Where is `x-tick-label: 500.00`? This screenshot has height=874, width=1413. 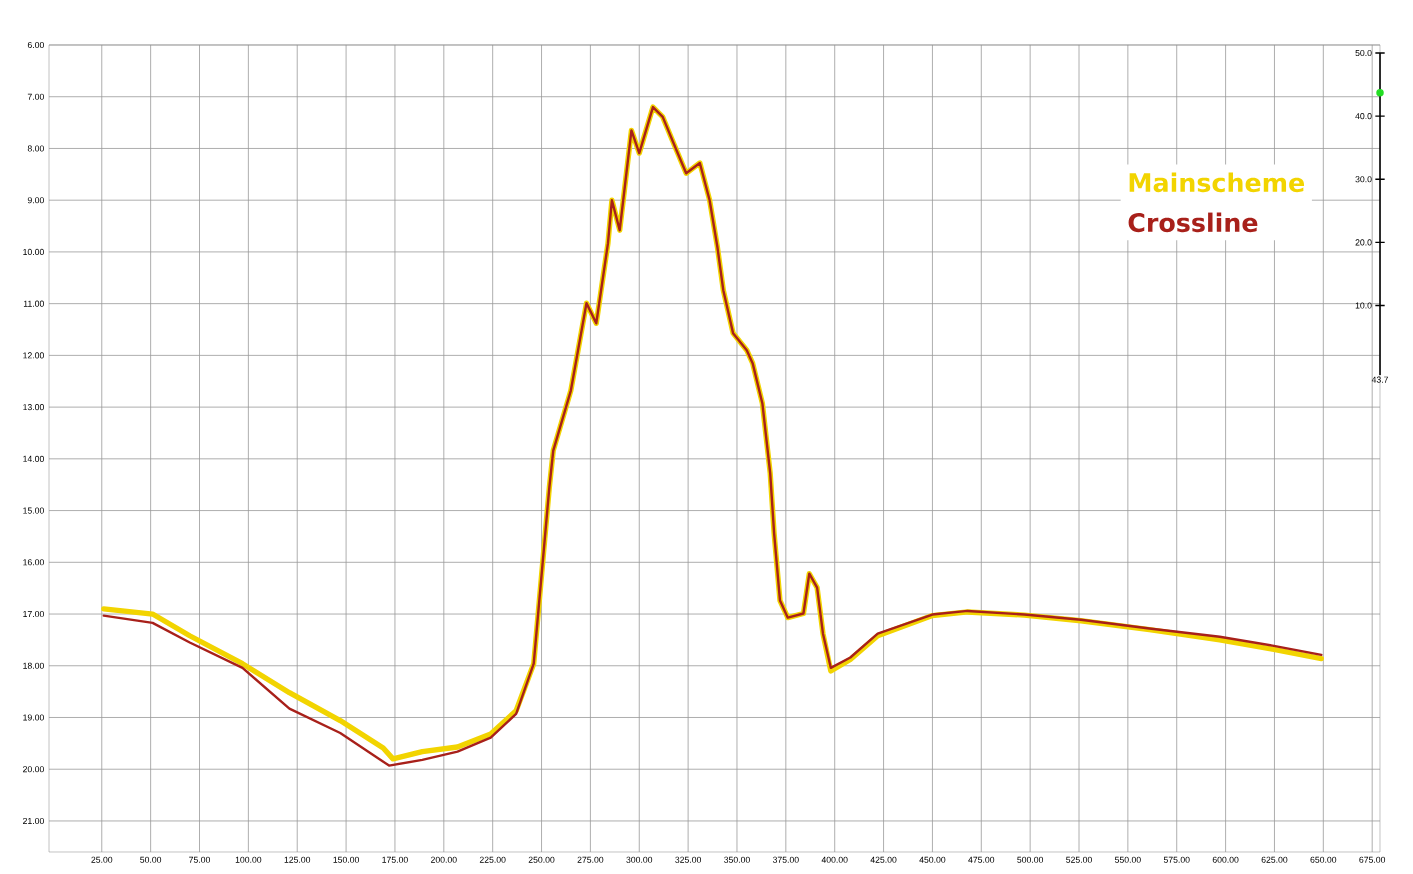
x-tick-label: 500.00 is located at coordinates (1030, 859).